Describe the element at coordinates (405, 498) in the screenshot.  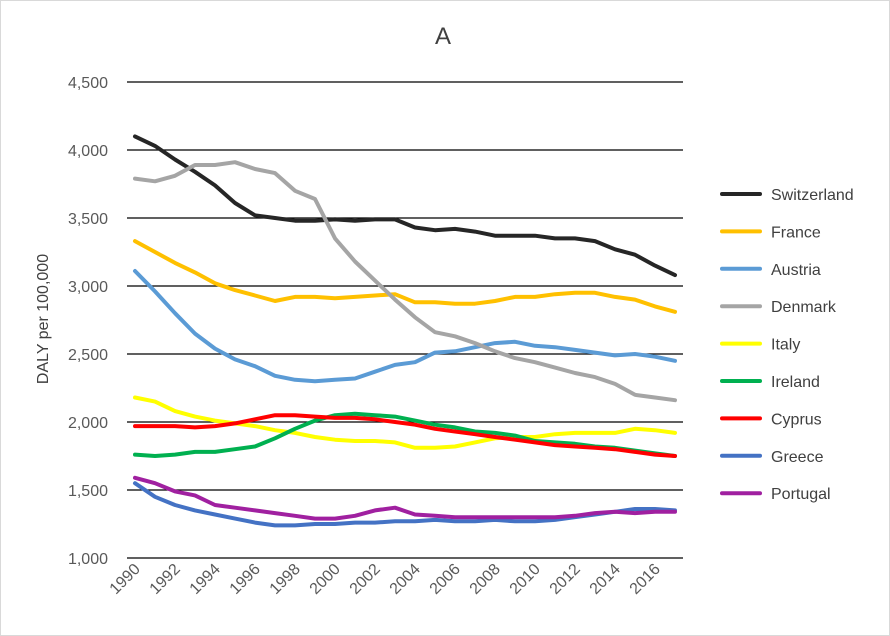
I see `series-line-portugal` at that location.